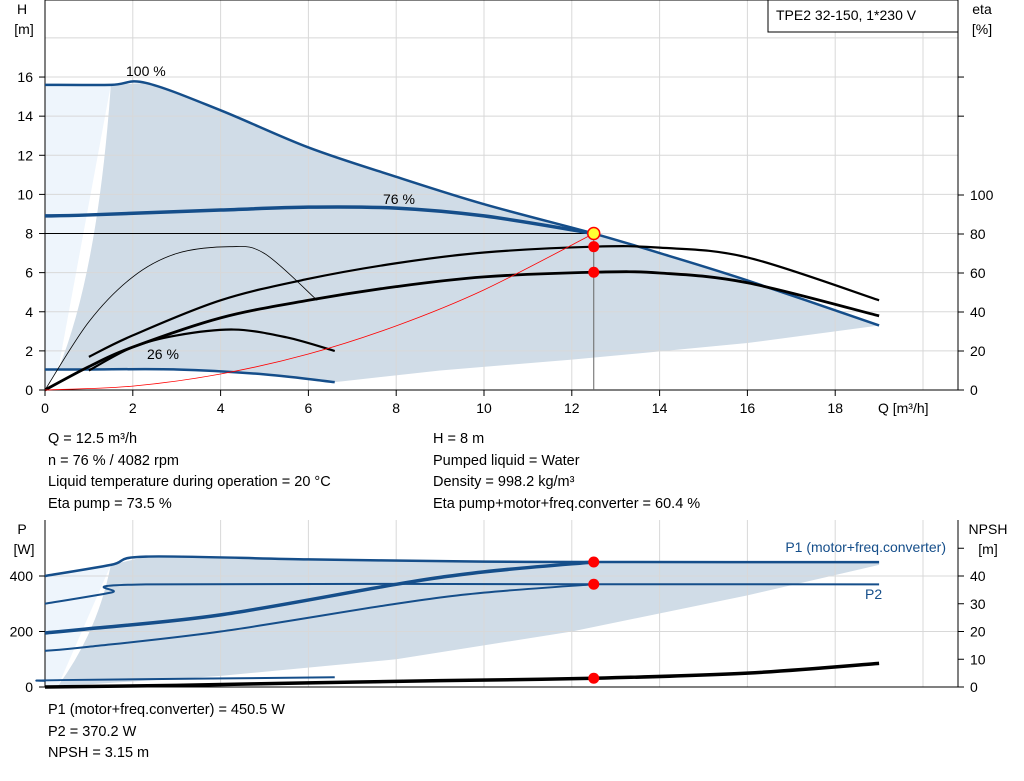  I want to click on y2-tick-label: 40, so click(978, 312).